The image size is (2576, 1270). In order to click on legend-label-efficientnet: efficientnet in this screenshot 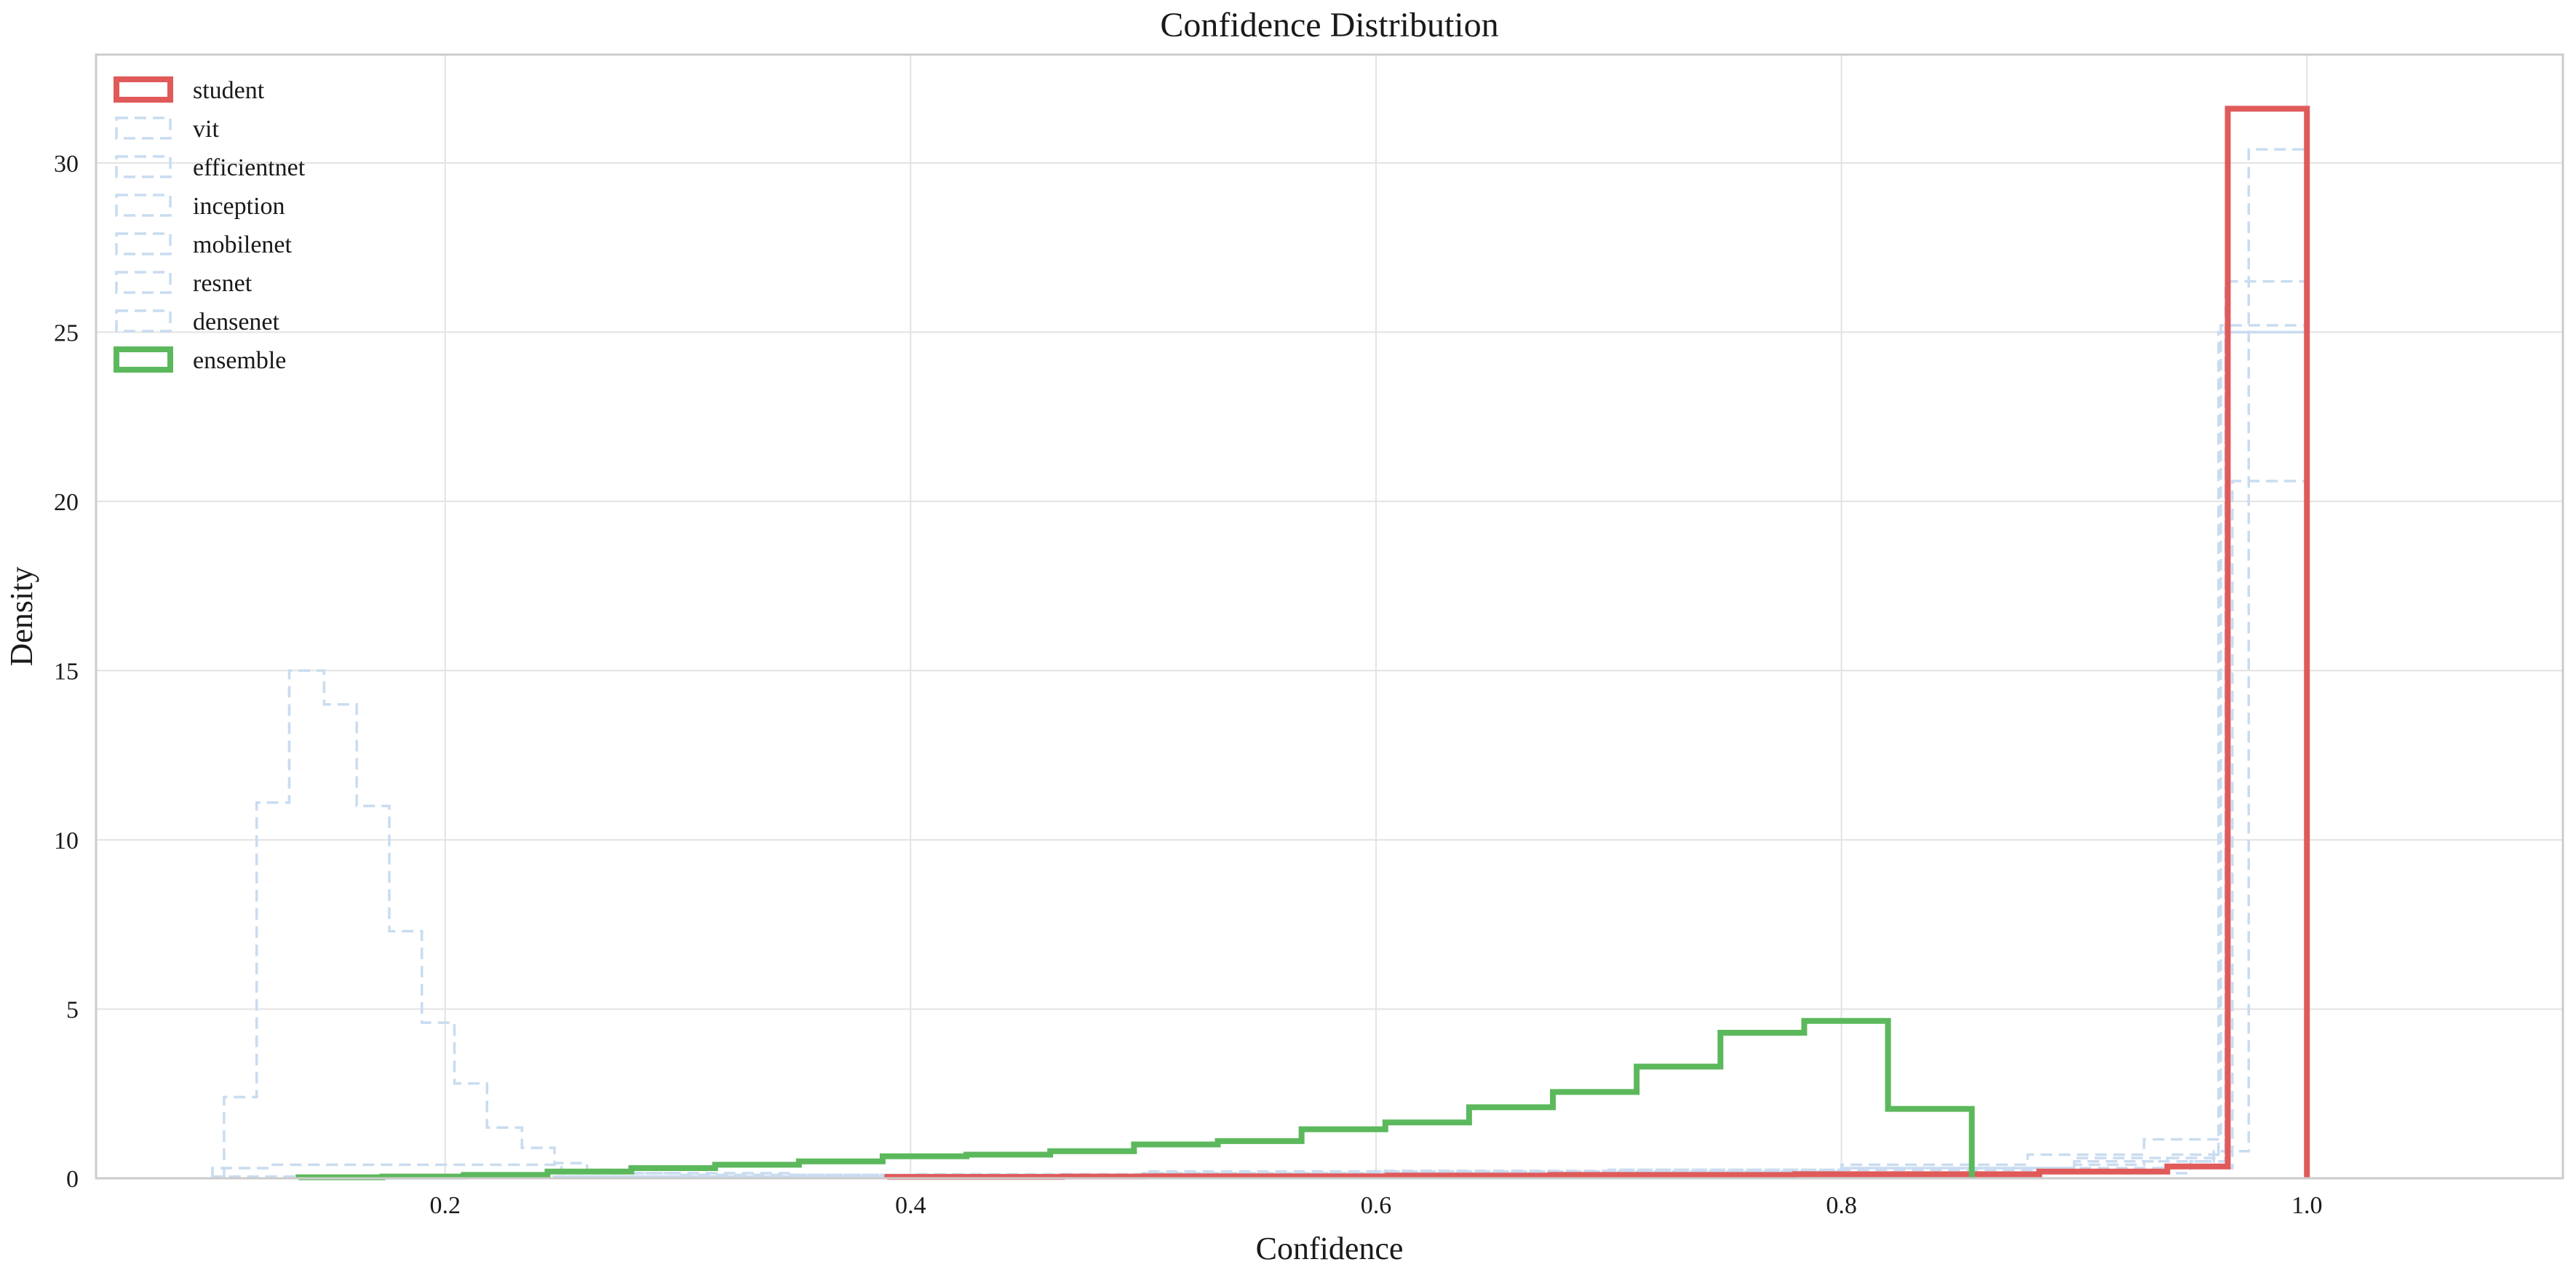, I will do `click(249, 167)`.